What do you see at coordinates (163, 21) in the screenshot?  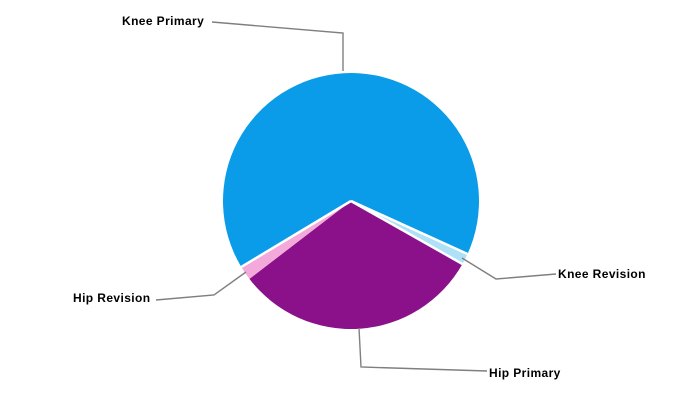 I see `callout-label-knee-primary: Knee Primary` at bounding box center [163, 21].